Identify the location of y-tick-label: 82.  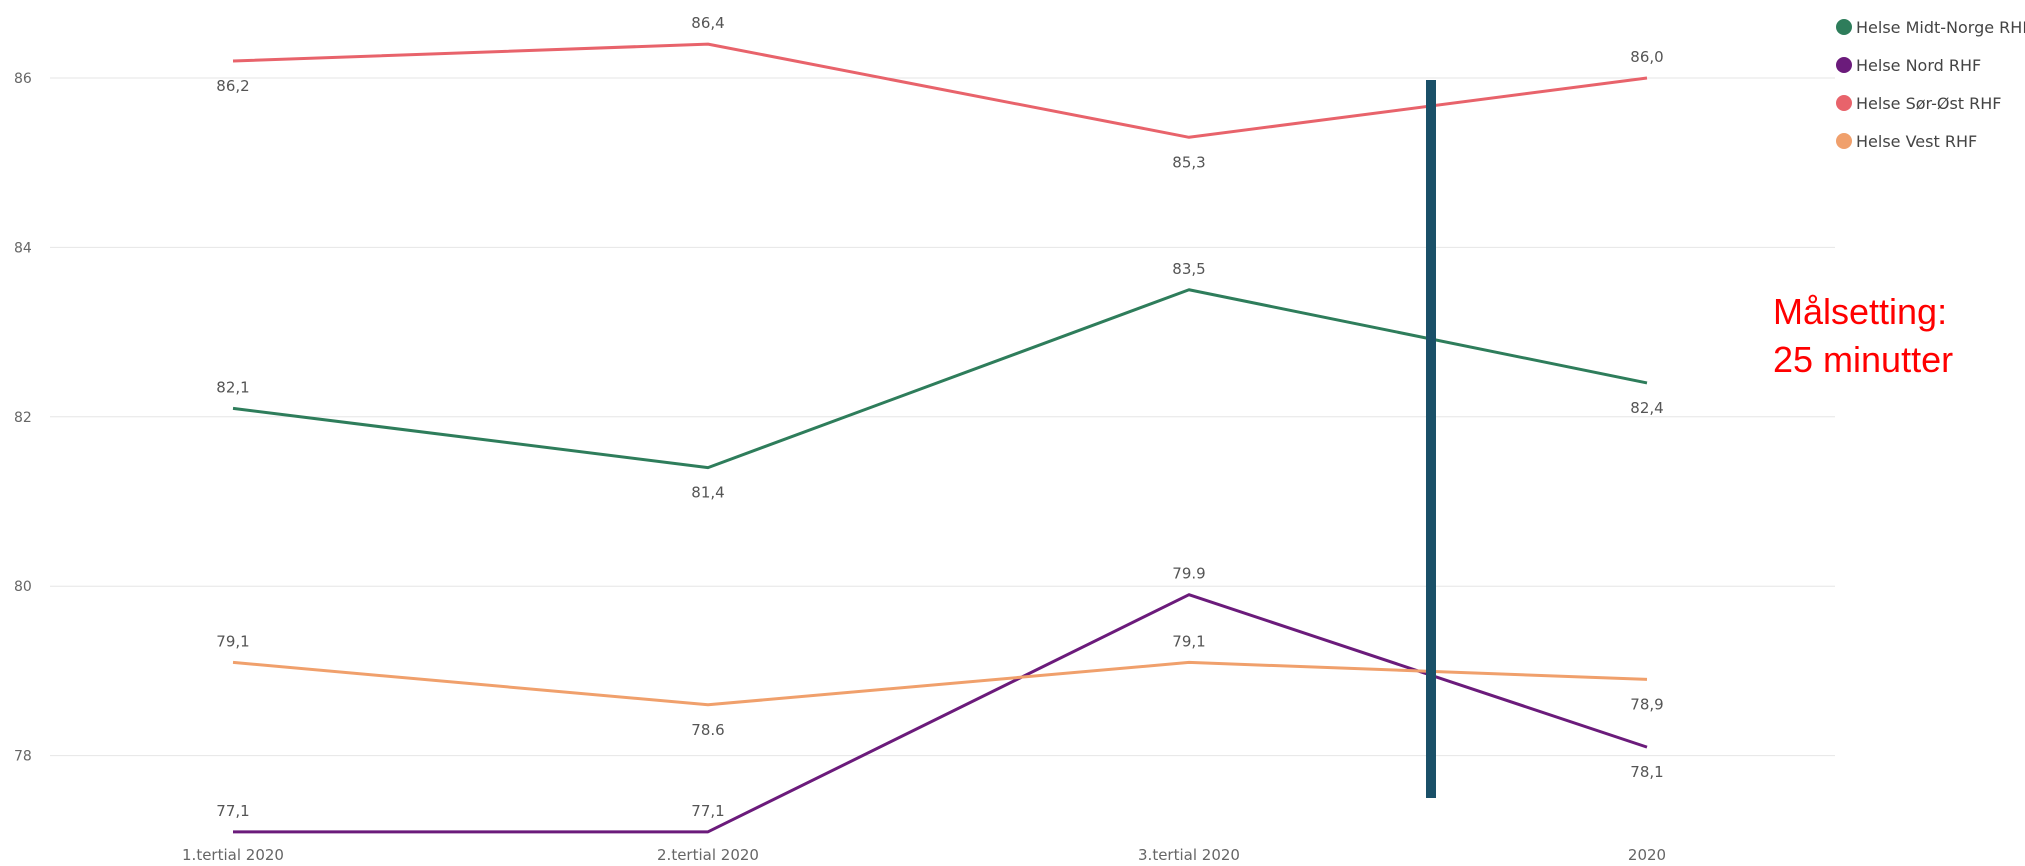
(23, 418).